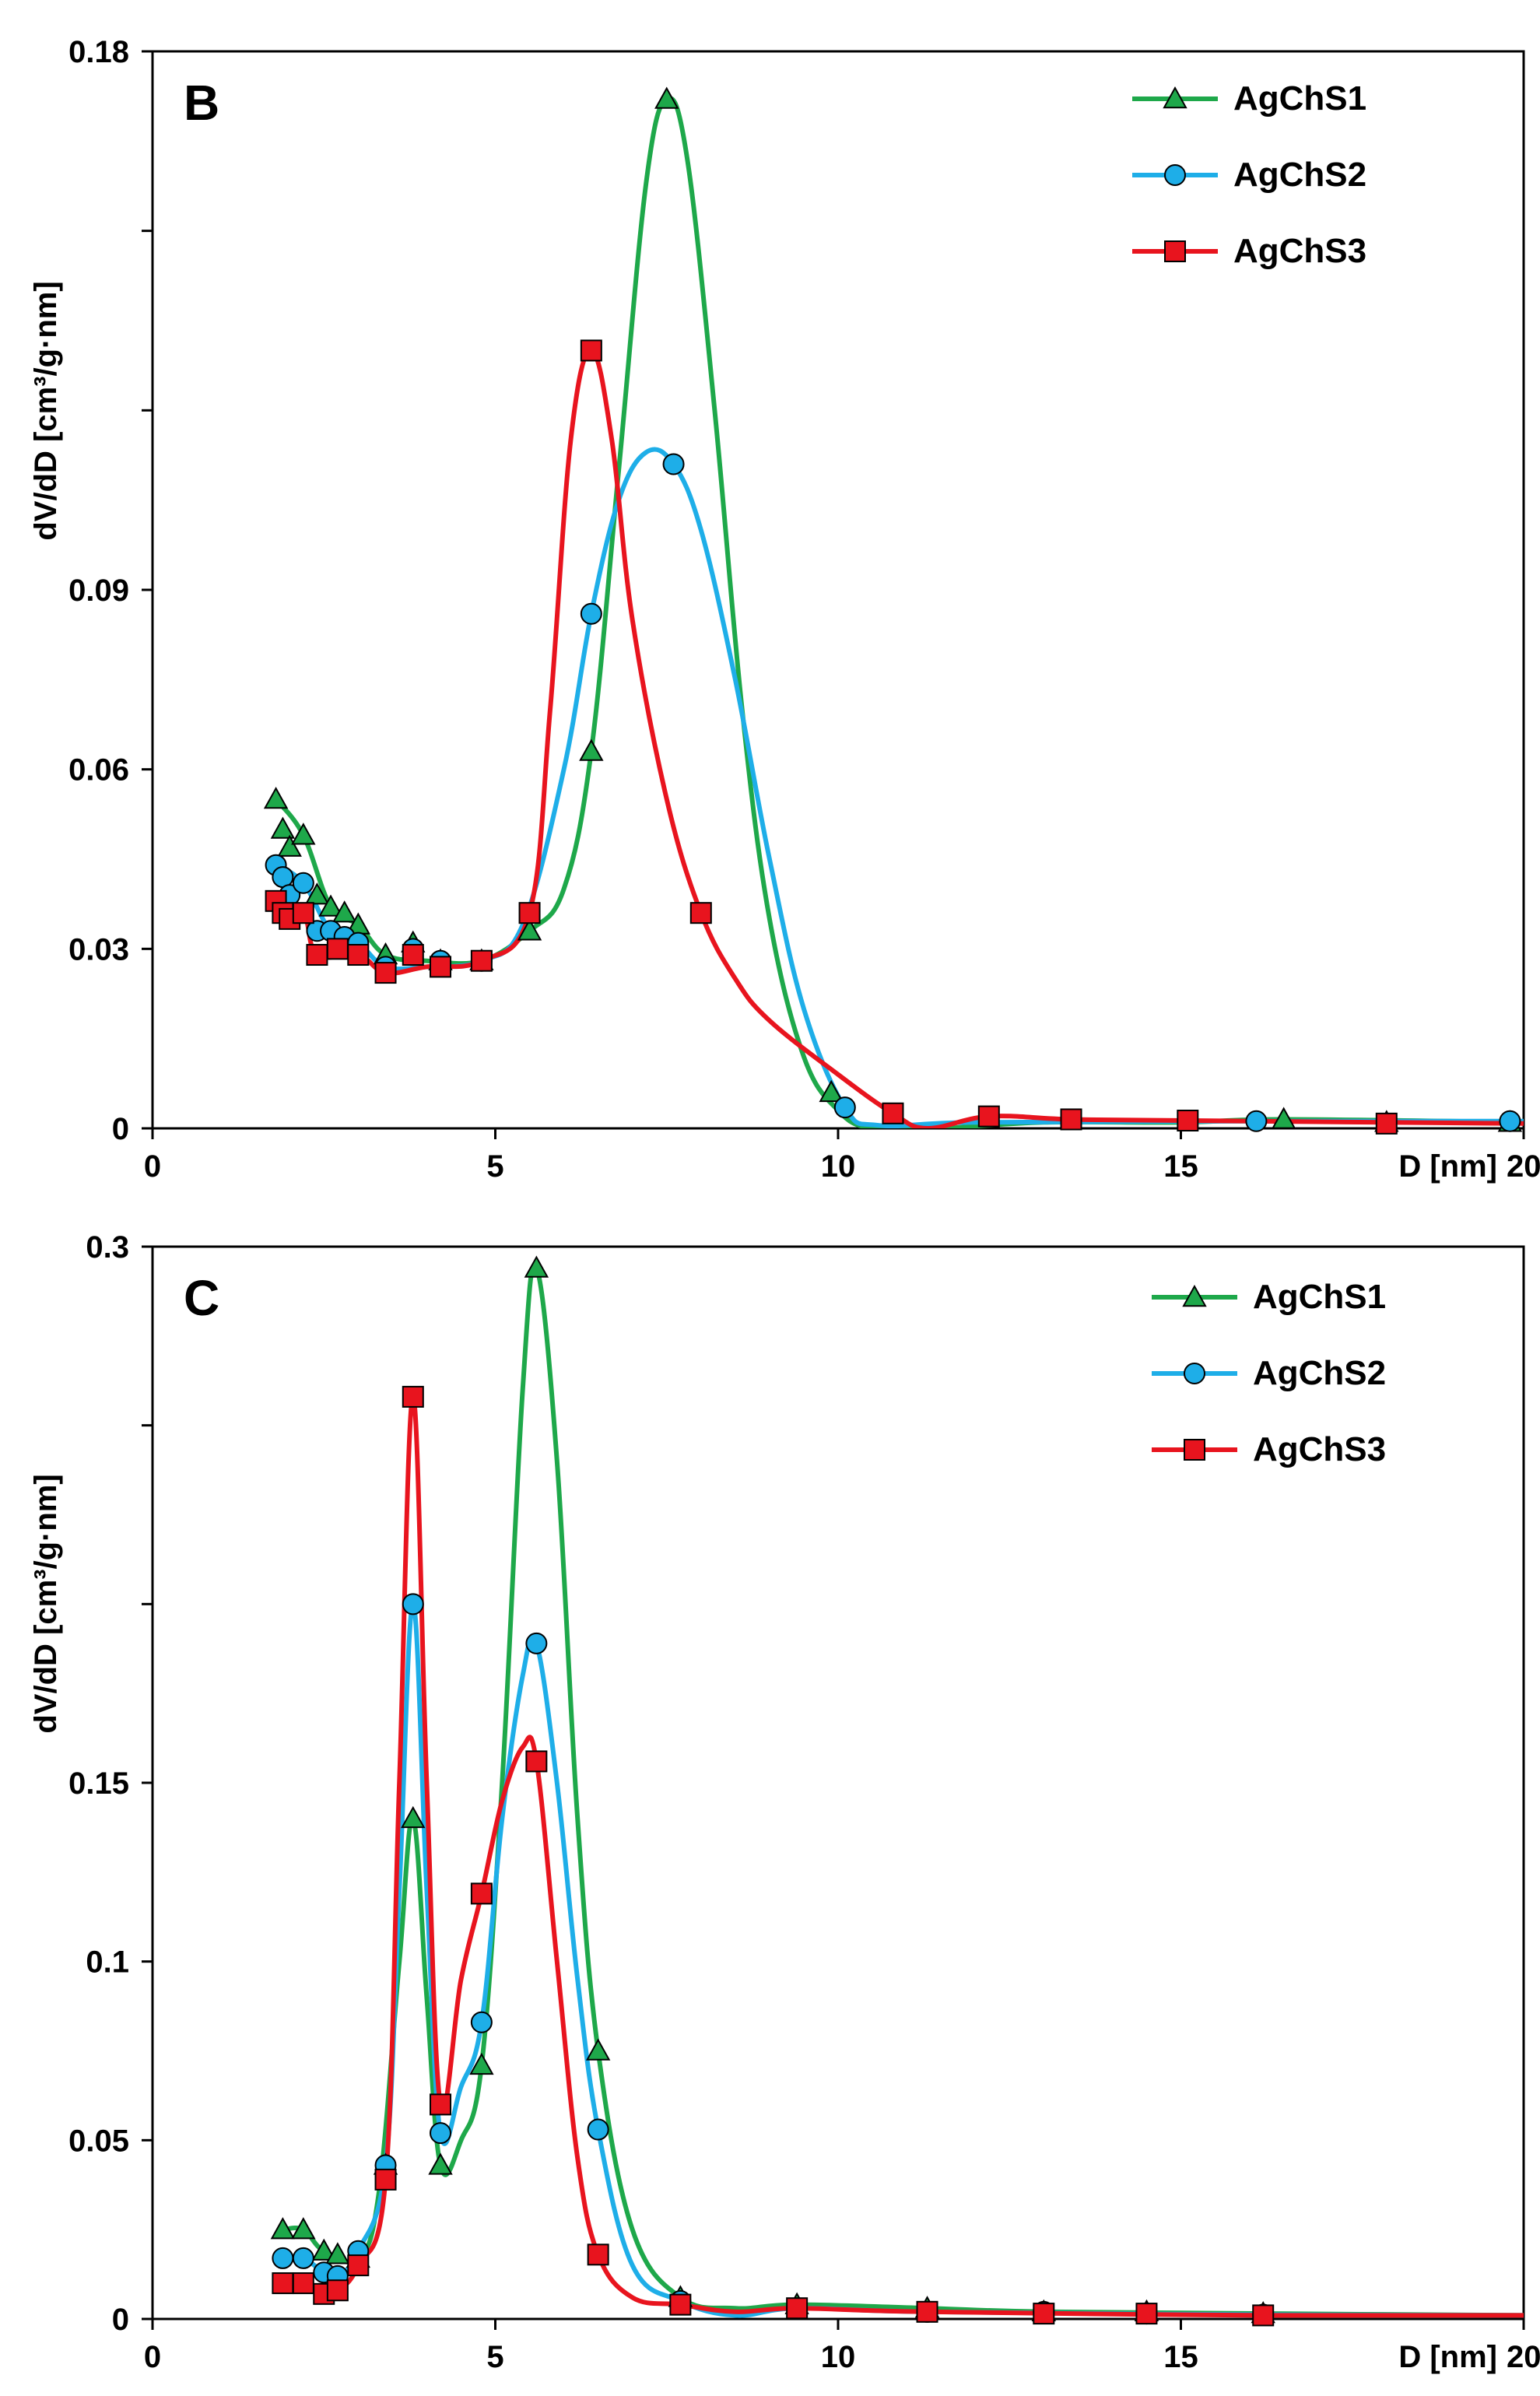 This screenshot has height=2396, width=1540. I want to click on x-tick-label: 20, so click(1523, 2357).